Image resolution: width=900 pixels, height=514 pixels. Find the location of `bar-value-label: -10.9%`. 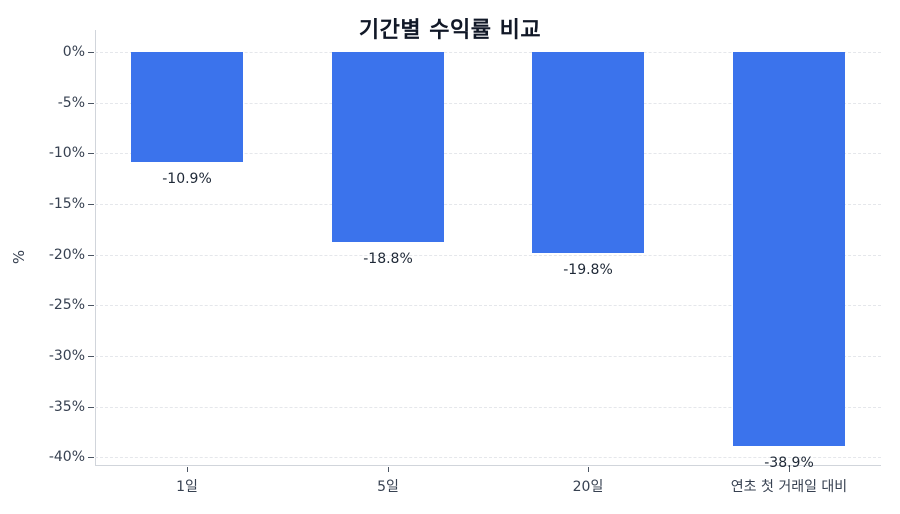

bar-value-label: -10.9% is located at coordinates (187, 179).